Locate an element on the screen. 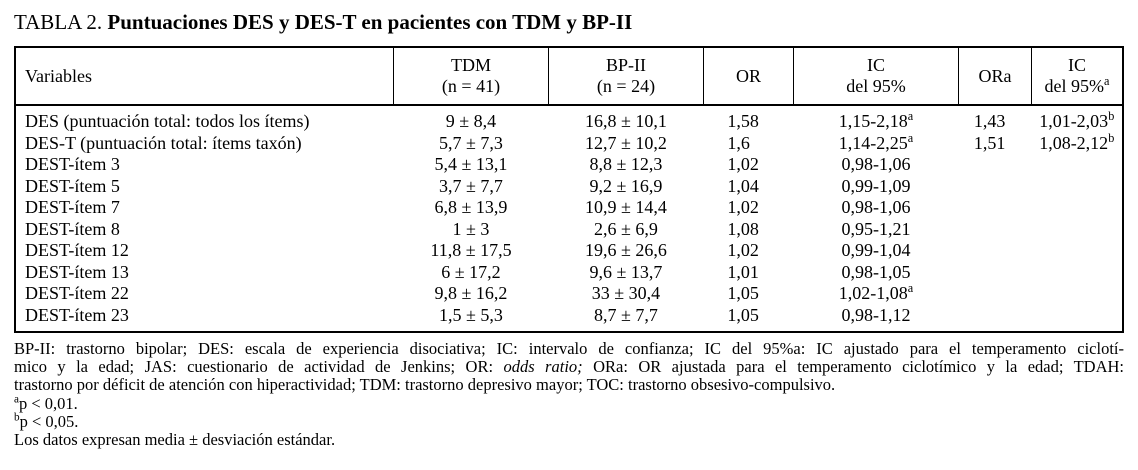 The height and width of the screenshot is (470, 1138). cell-variable: DEST-ítem 8 is located at coordinates (72, 228).